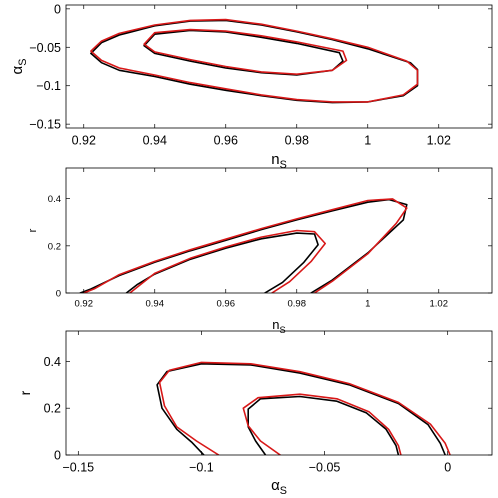 This screenshot has width=498, height=498. Describe the element at coordinates (45, 125) in the screenshot. I see `y-tick-label: −0.15` at that location.